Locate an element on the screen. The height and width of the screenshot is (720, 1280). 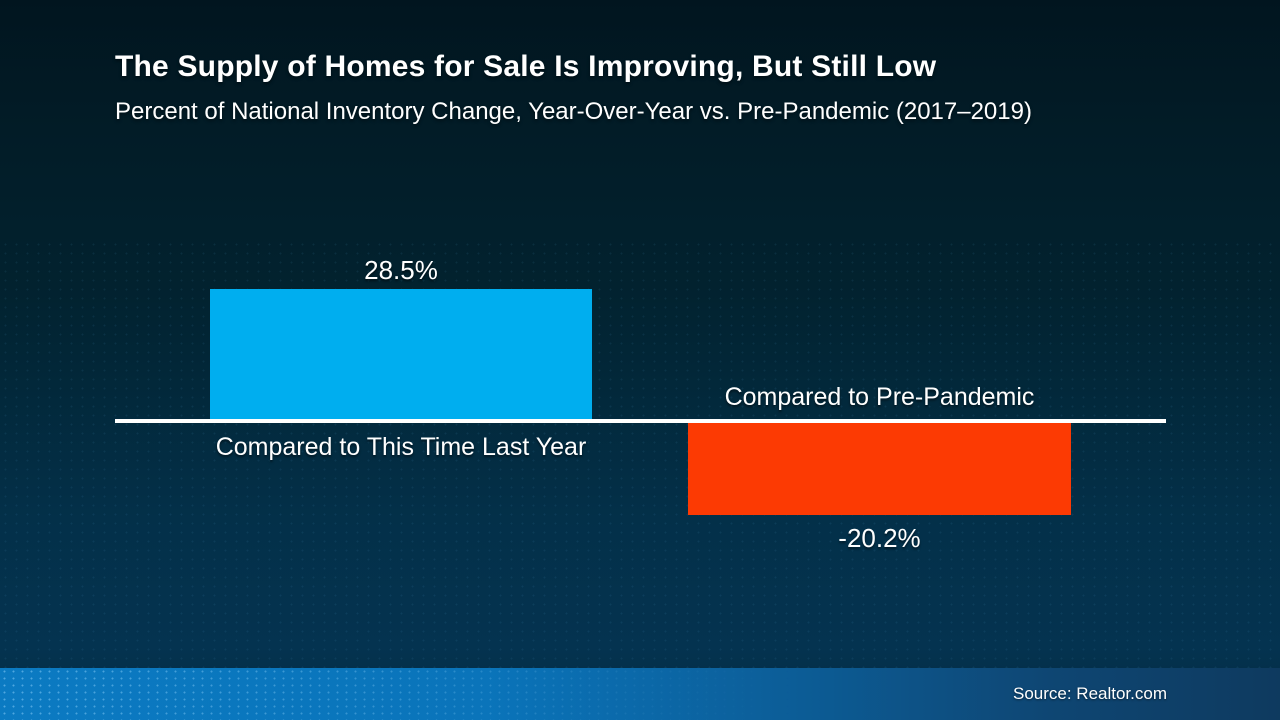
axis-baseline is located at coordinates (640, 421).